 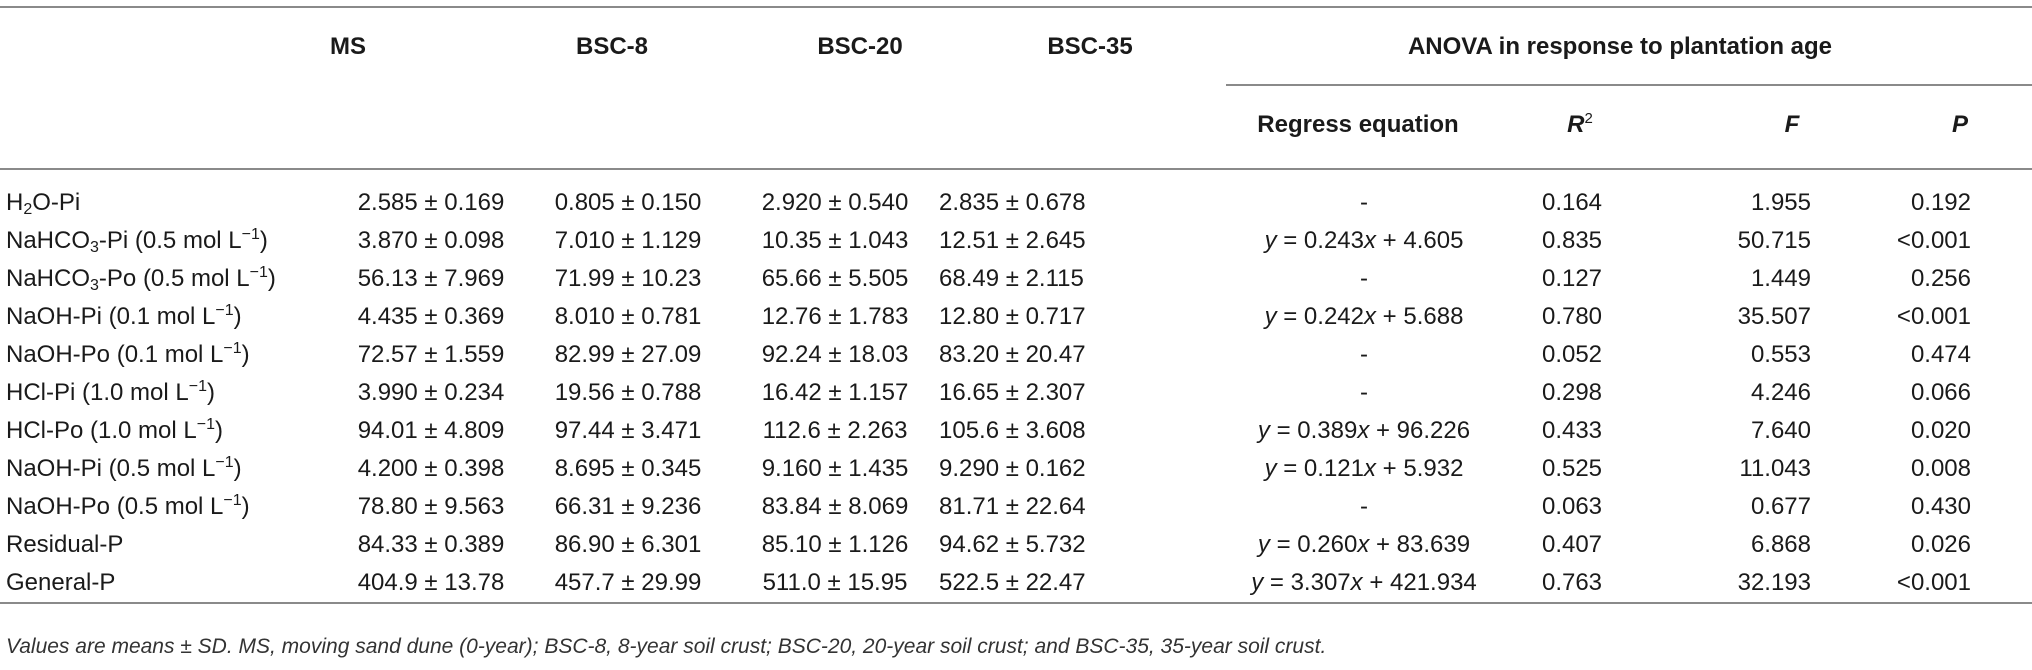 I want to click on cell-bsc35: 2.835 ± 0.678, so click(x=1084, y=203).